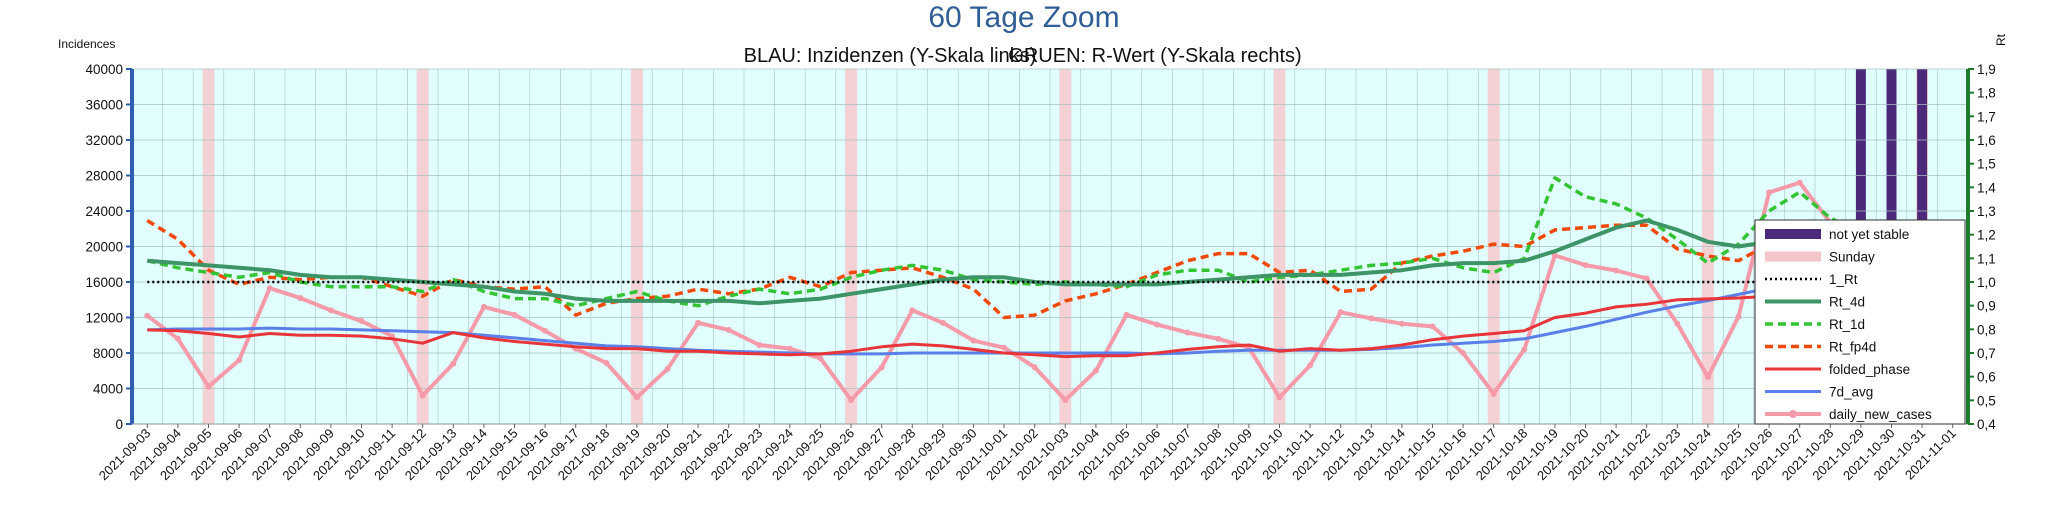 The width and height of the screenshot is (2048, 527). I want to click on legend-swatch-sunday, so click(1793, 256).